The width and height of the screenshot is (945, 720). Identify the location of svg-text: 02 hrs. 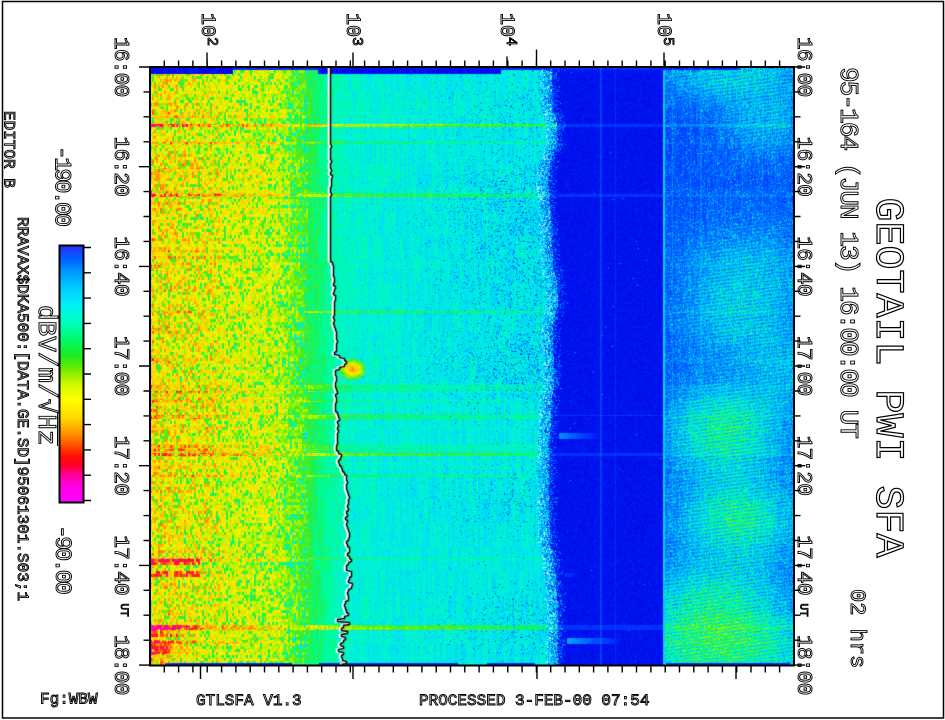
(856, 628).